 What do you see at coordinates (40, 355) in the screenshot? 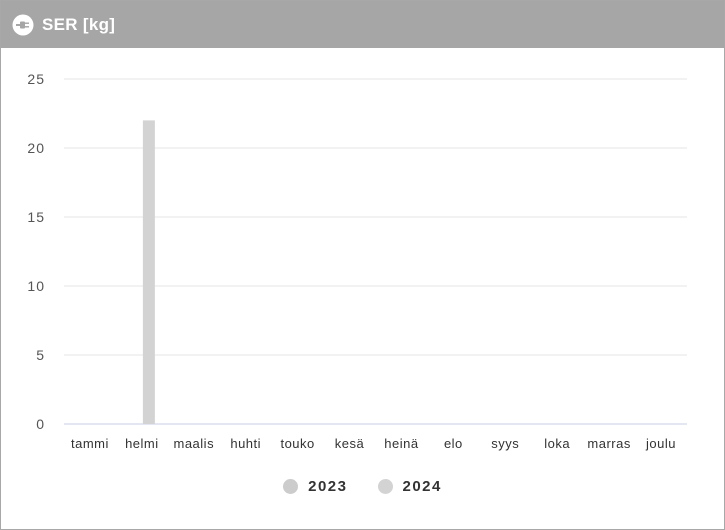
I see `y-tick-label: 5` at bounding box center [40, 355].